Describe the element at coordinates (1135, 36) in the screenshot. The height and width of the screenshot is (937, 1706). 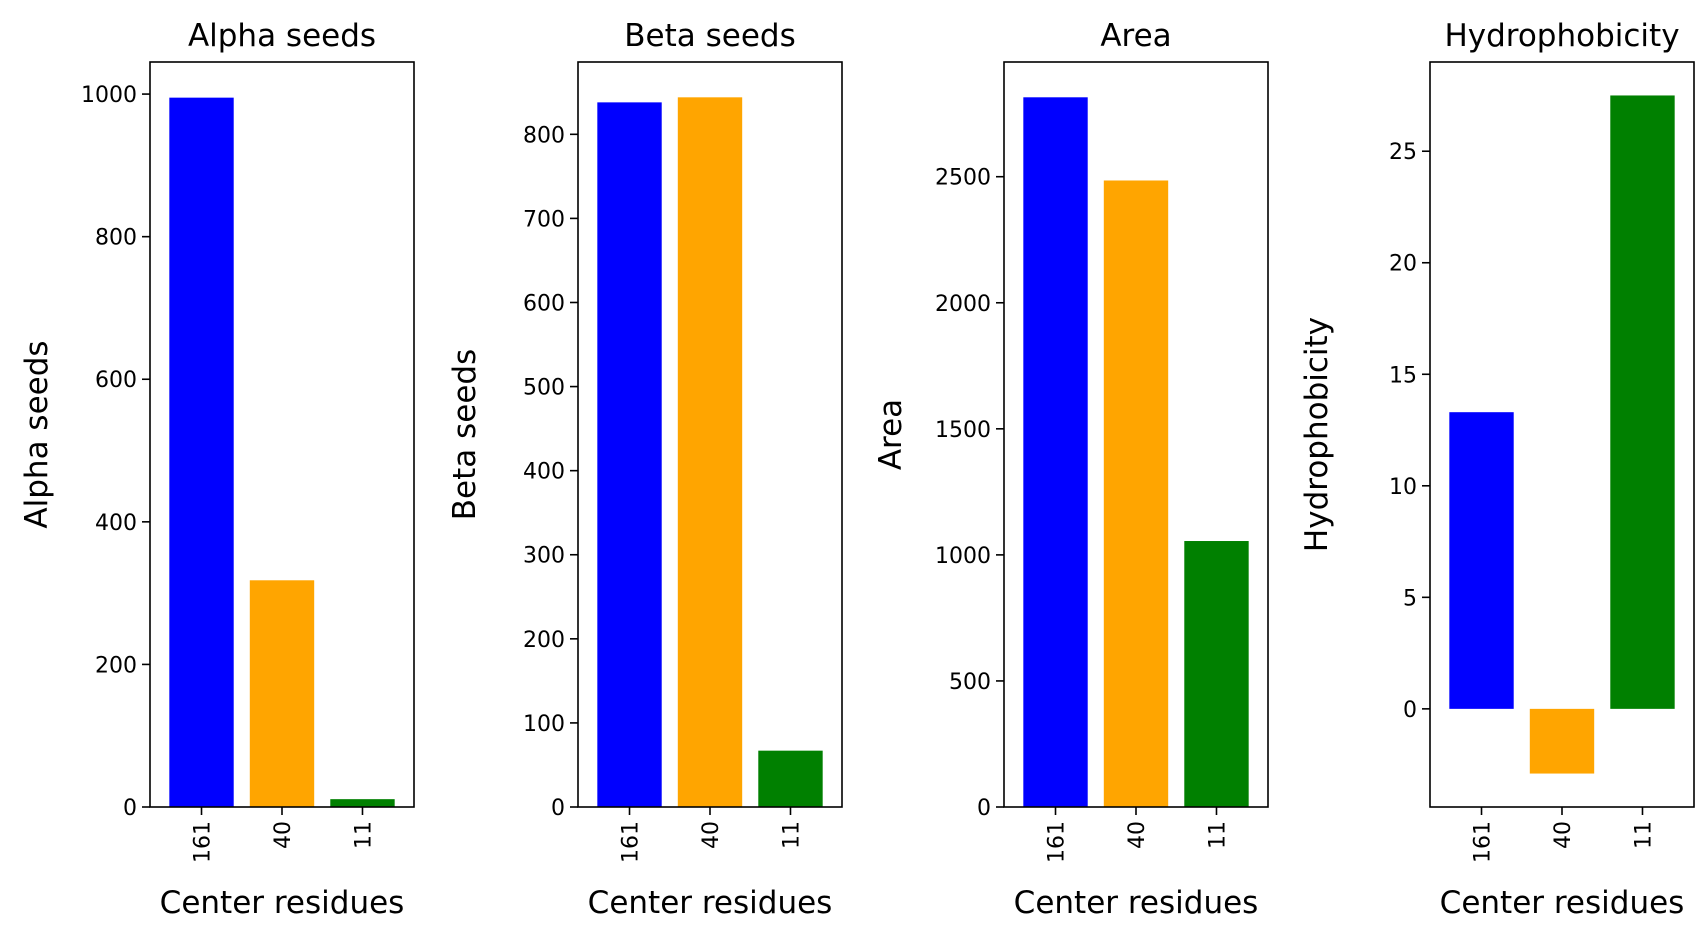
I see `chart-title: Area` at that location.